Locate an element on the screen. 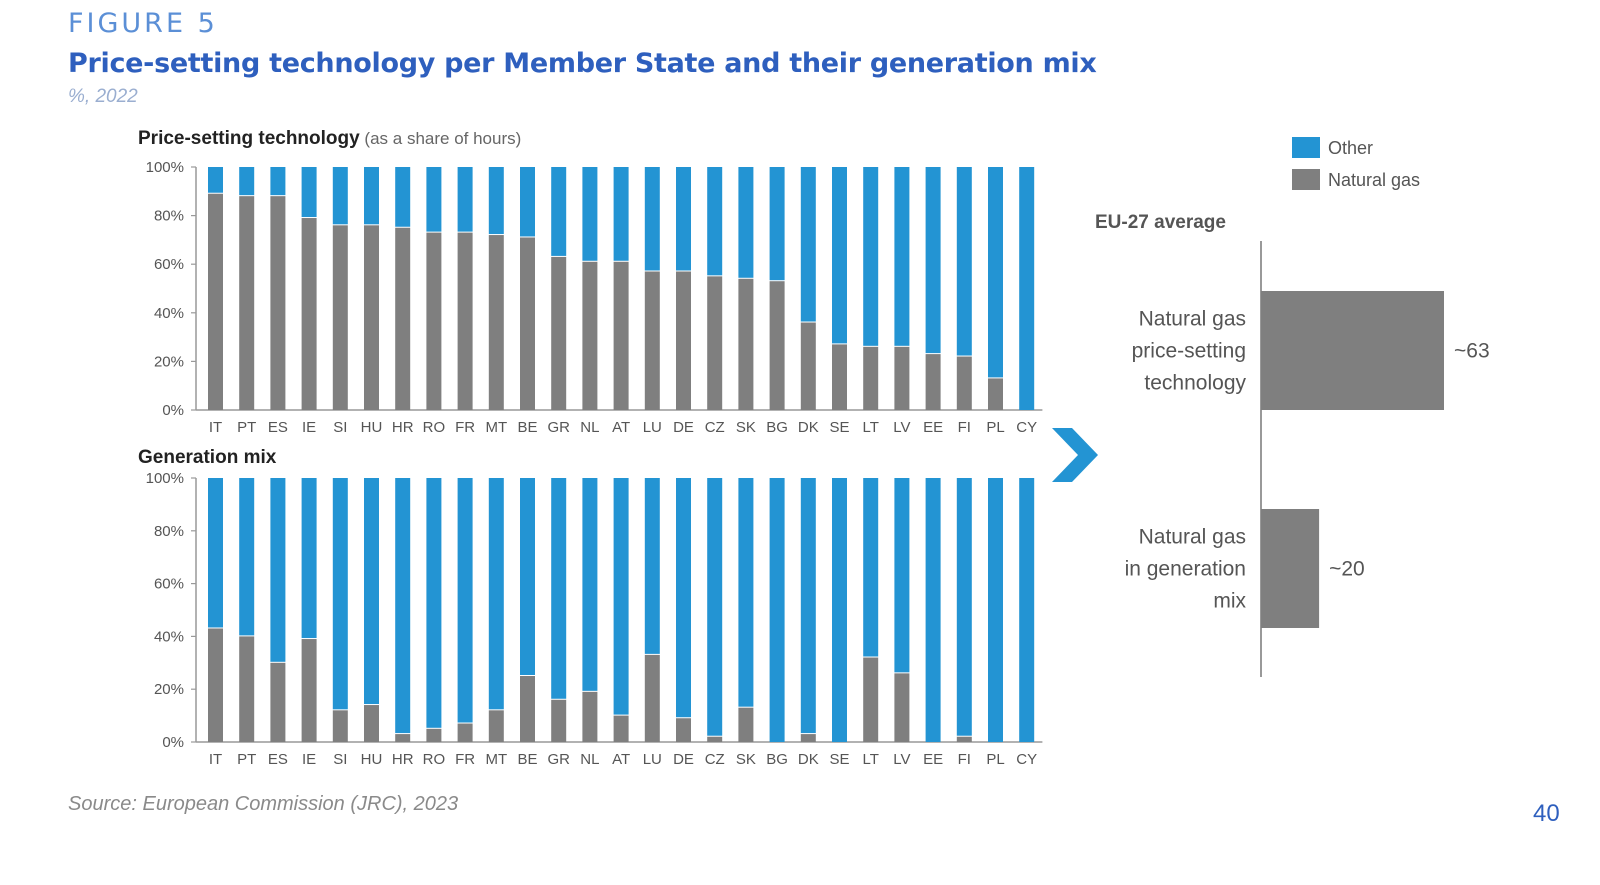 This screenshot has height=885, width=1600. price-setting-bar-other-pt is located at coordinates (247, 181).